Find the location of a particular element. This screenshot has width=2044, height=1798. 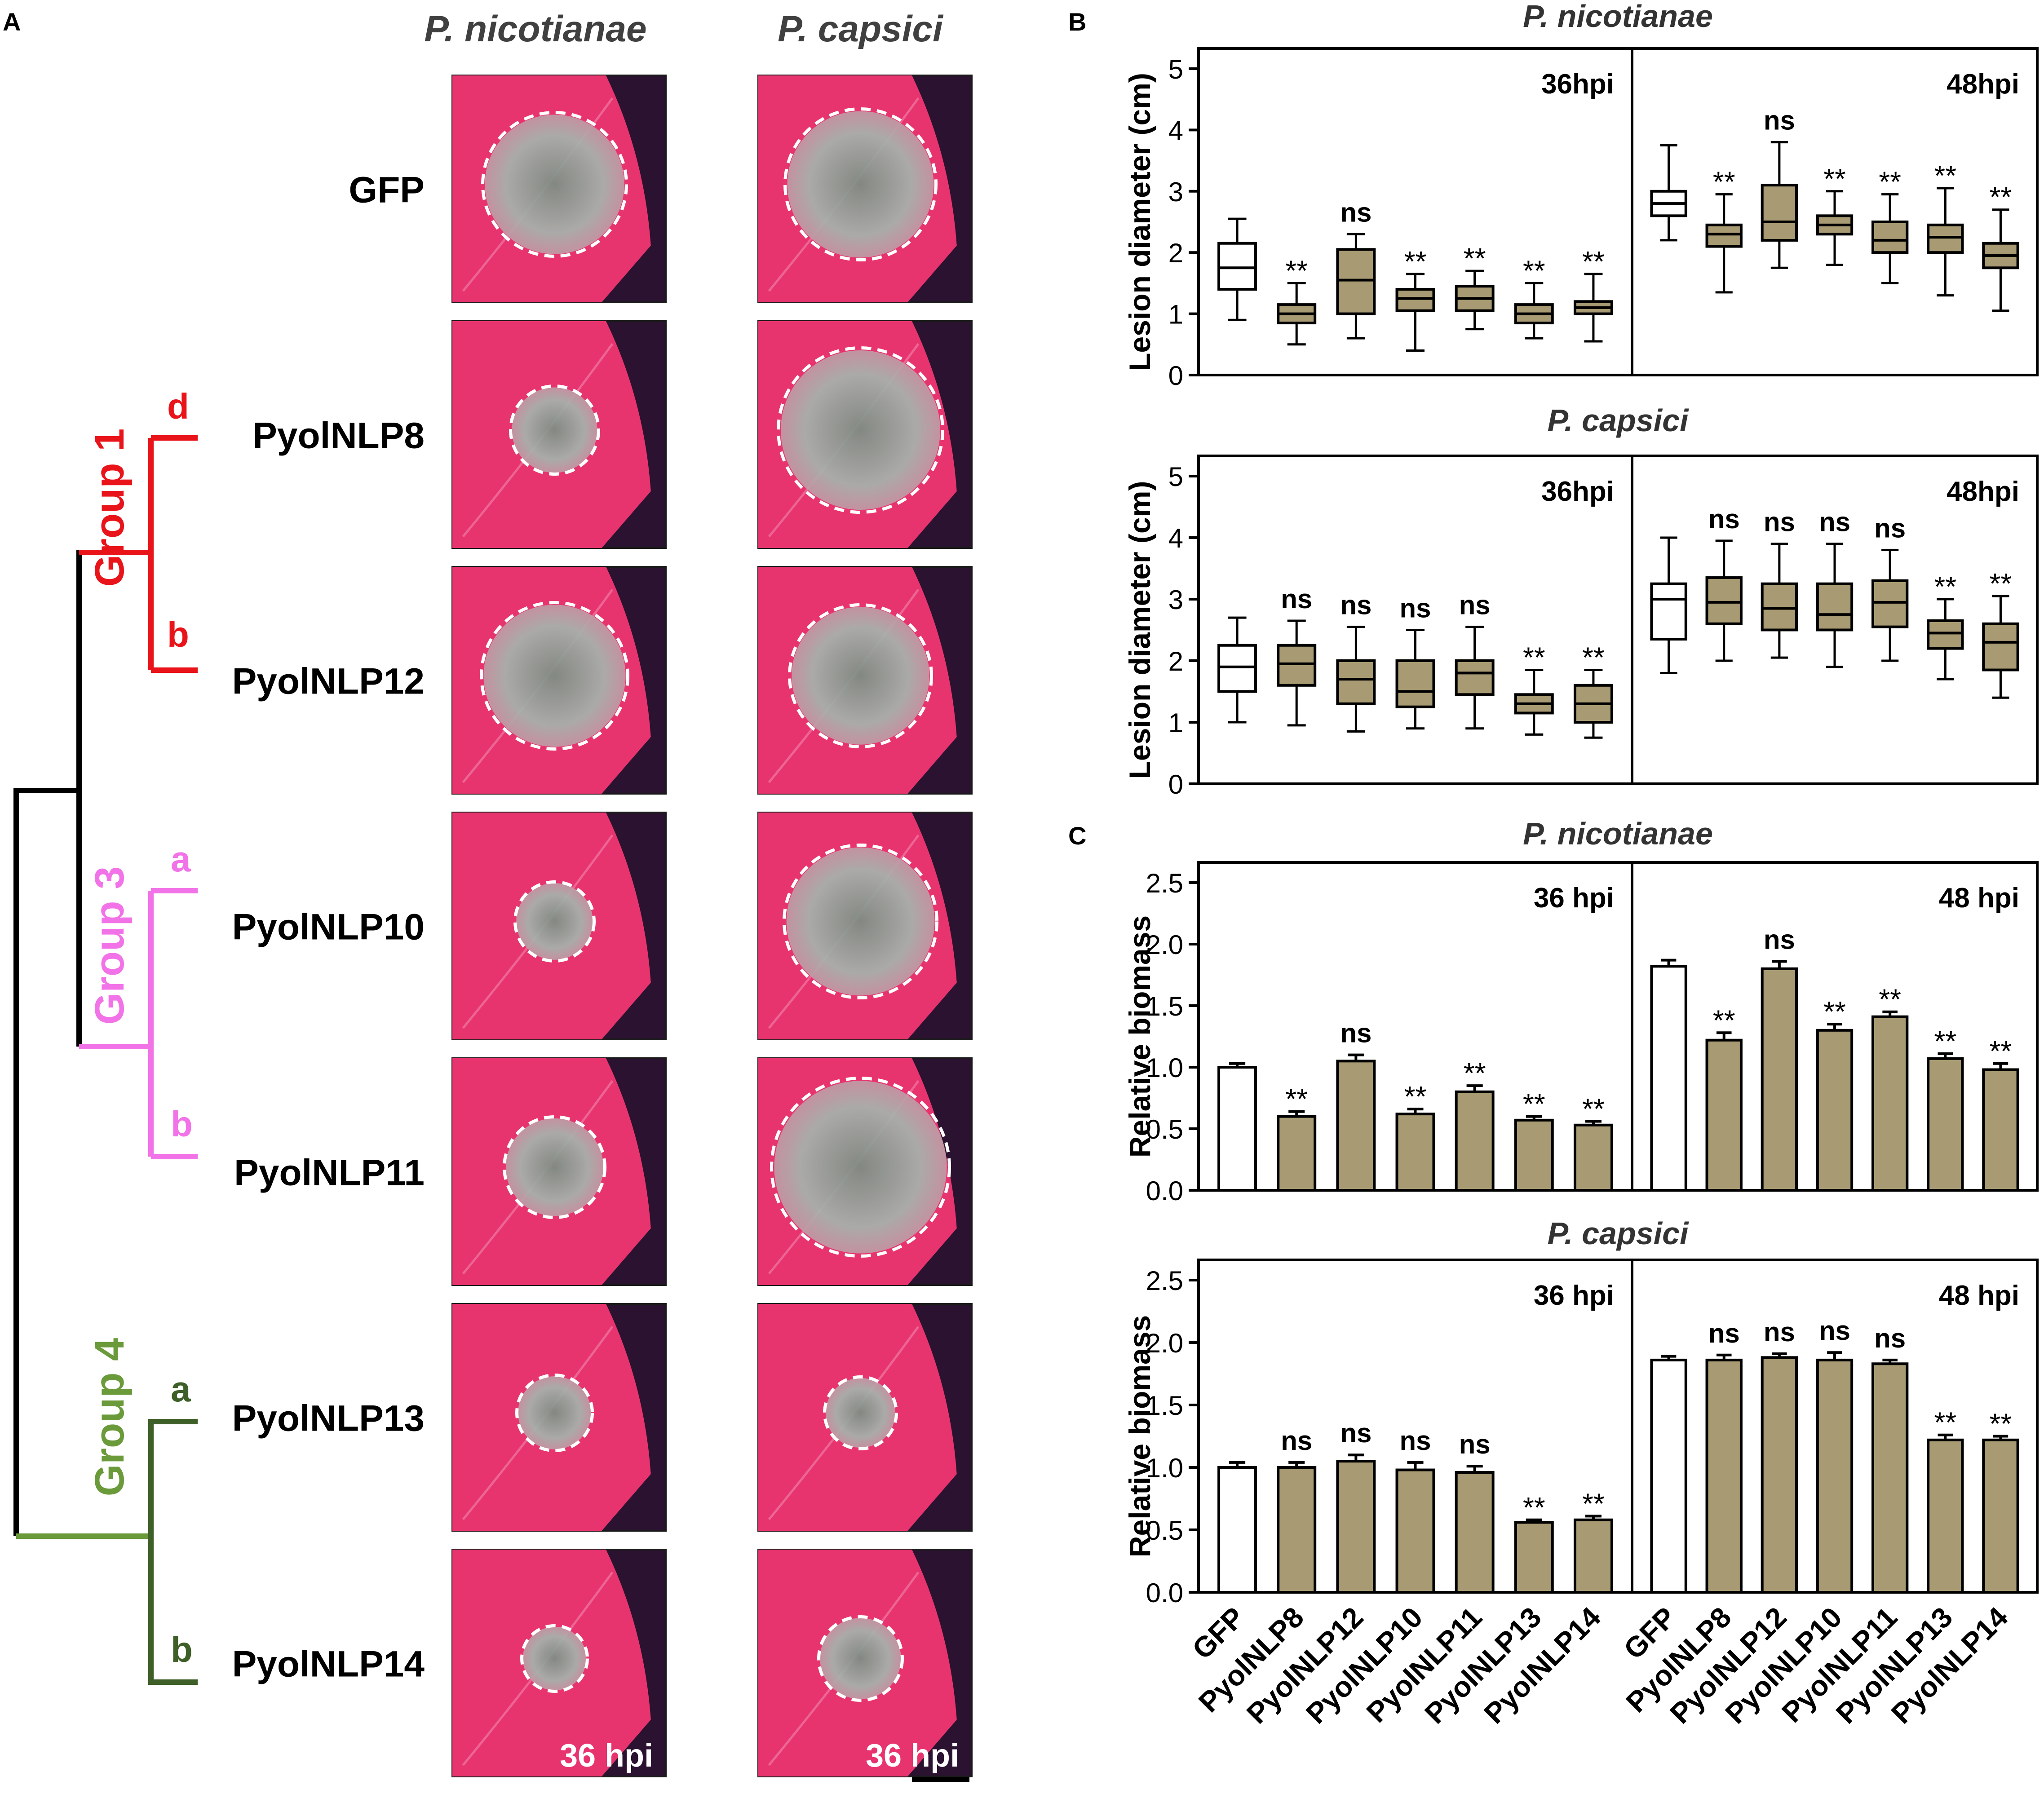

leaf-photo-nicotianae-pyolnlp14: 36 hpi is located at coordinates (559, 1663).